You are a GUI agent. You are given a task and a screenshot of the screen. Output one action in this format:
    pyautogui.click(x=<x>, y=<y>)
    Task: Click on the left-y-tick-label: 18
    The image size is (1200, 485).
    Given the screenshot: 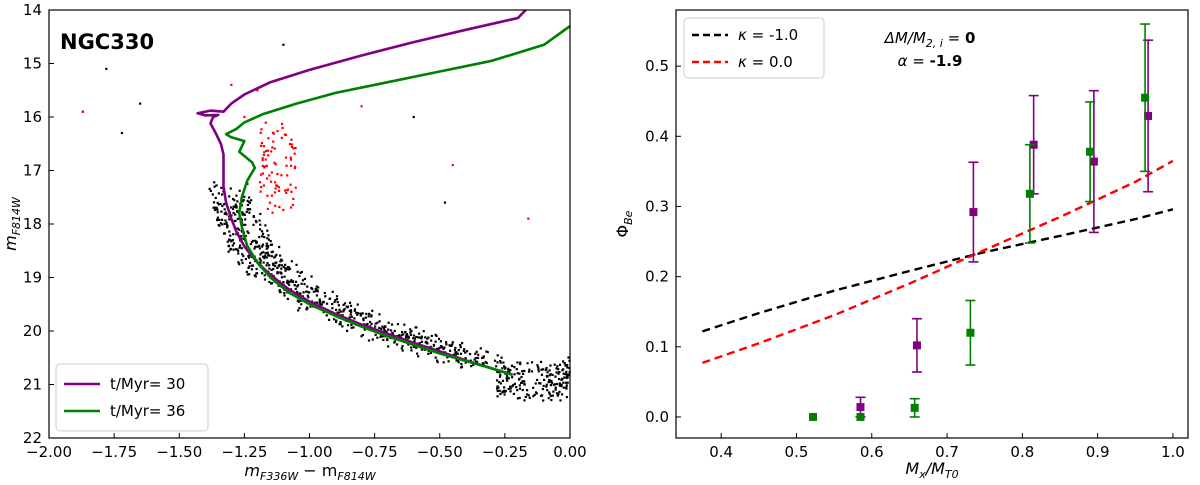 What is the action you would take?
    pyautogui.click(x=32, y=224)
    